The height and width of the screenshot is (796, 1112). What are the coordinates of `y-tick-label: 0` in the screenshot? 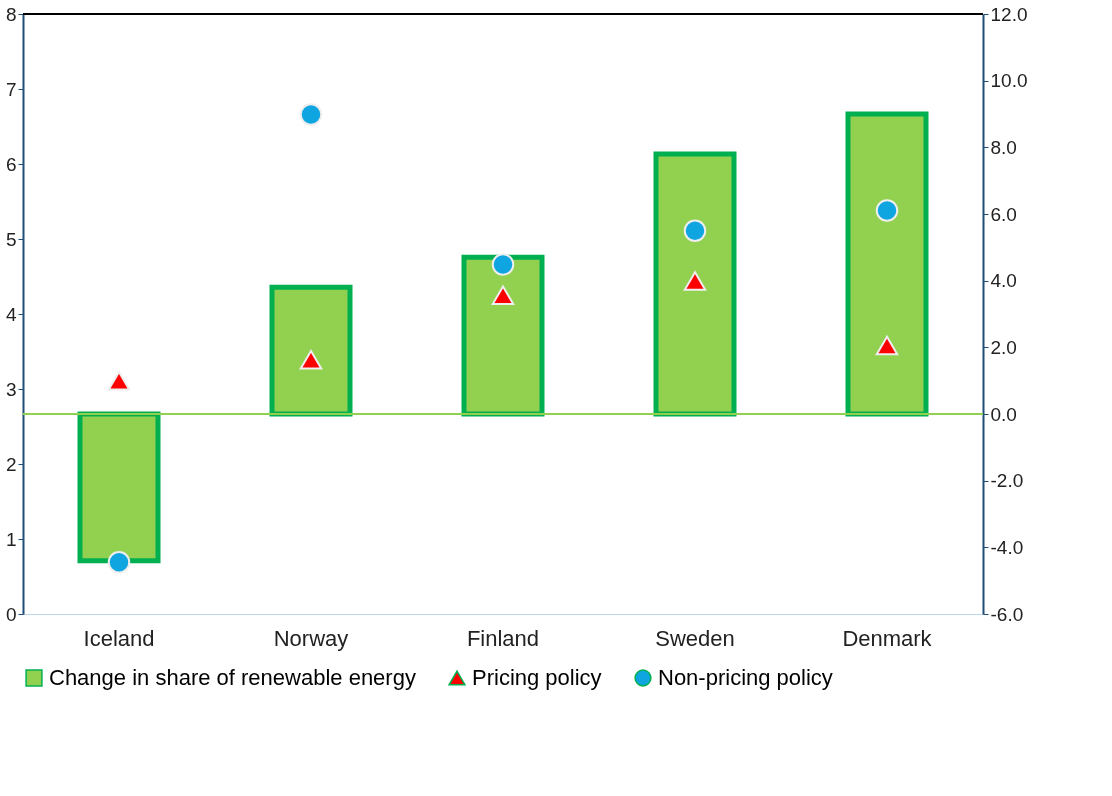 It's located at (11, 614).